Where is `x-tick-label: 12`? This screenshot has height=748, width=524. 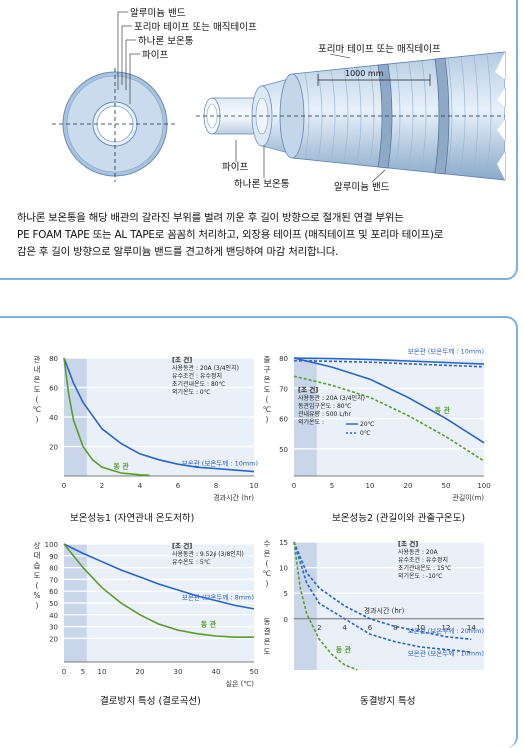 x-tick-label: 12 is located at coordinates (446, 628).